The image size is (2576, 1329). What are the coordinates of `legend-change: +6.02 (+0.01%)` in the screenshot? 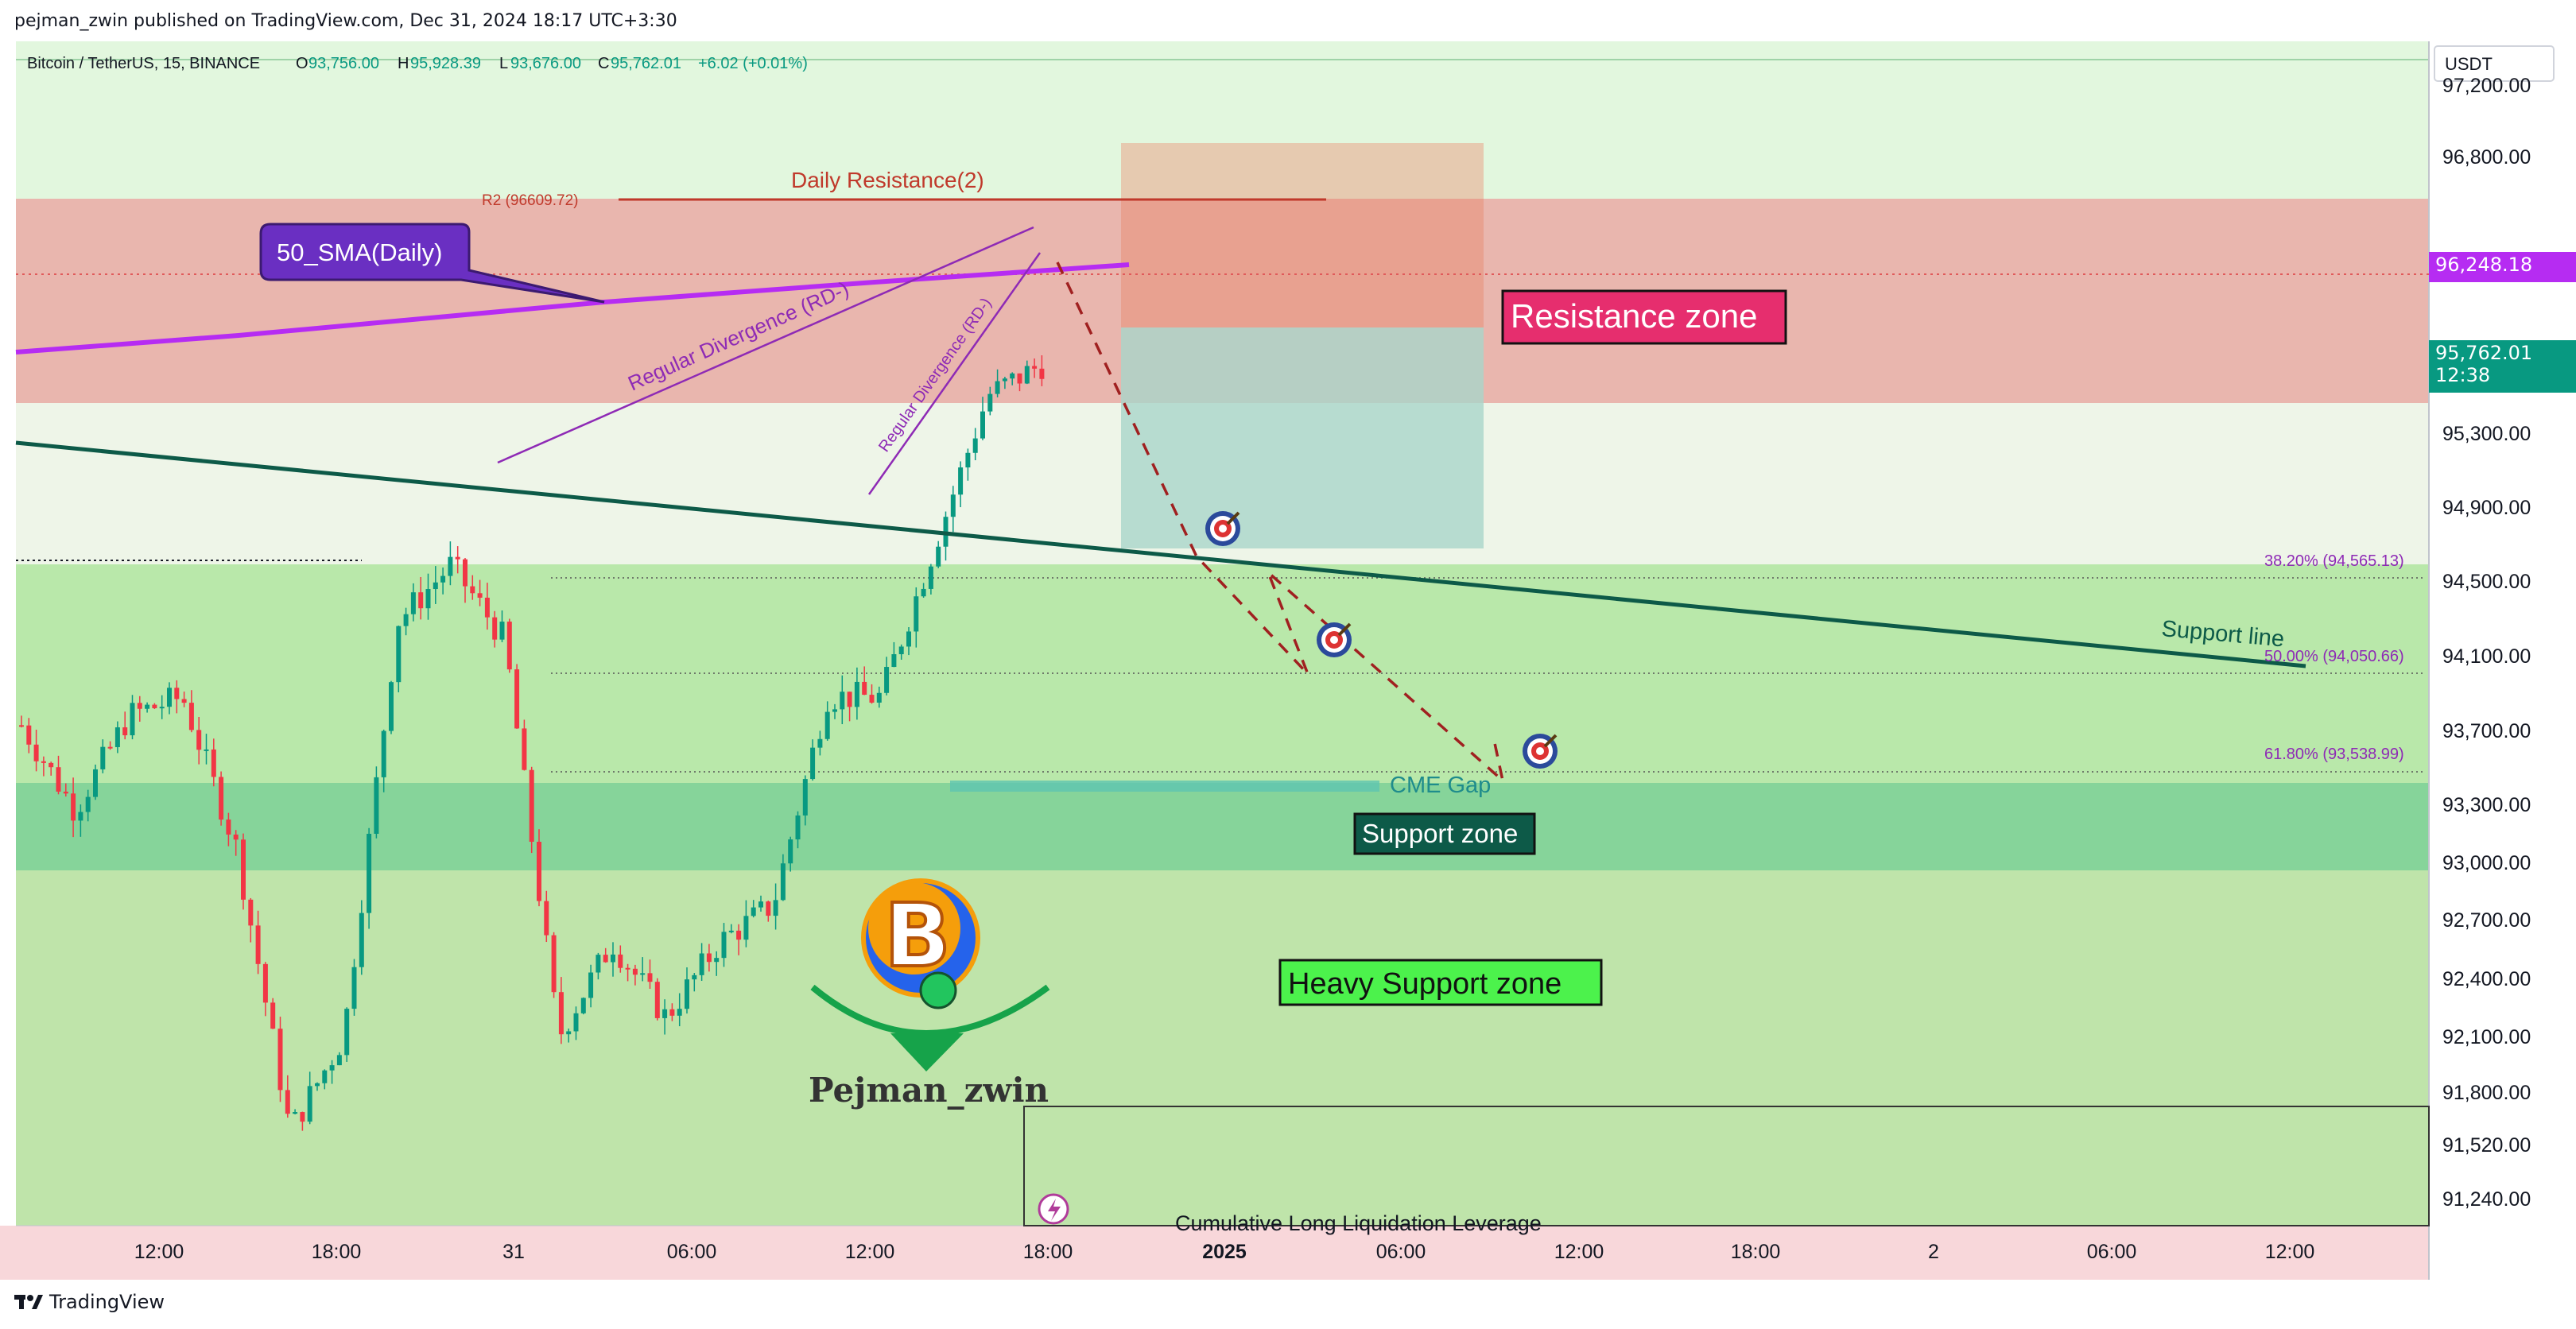 It's located at (753, 64).